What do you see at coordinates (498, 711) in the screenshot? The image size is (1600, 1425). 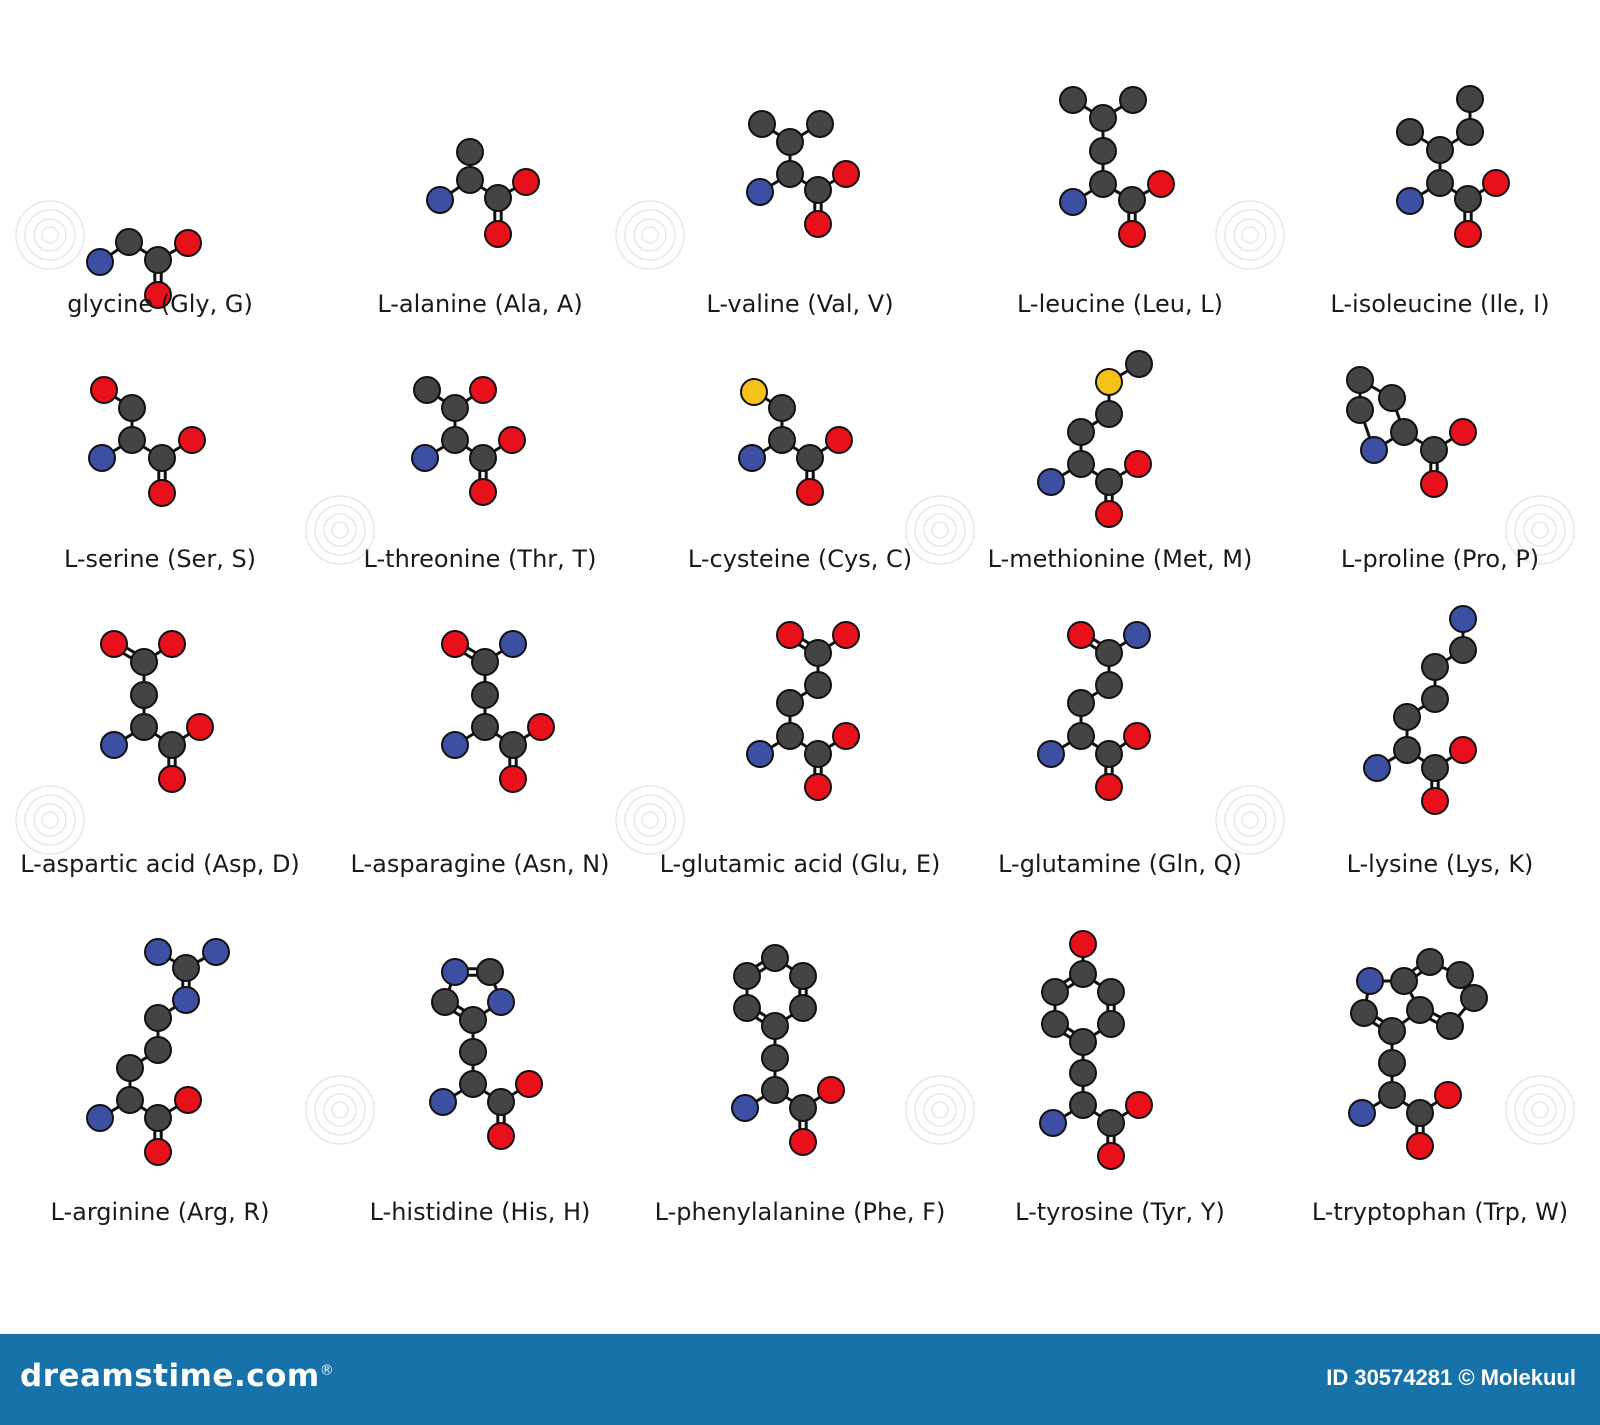 I see `molecule-structure-asn` at bounding box center [498, 711].